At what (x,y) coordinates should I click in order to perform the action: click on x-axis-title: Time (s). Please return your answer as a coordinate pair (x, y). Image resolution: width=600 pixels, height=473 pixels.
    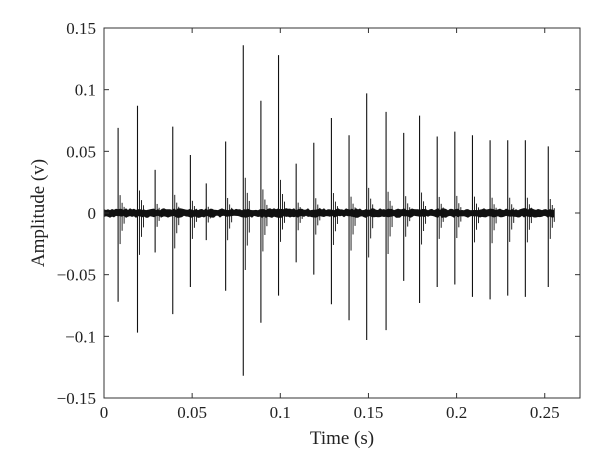
    Looking at the image, I should click on (342, 438).